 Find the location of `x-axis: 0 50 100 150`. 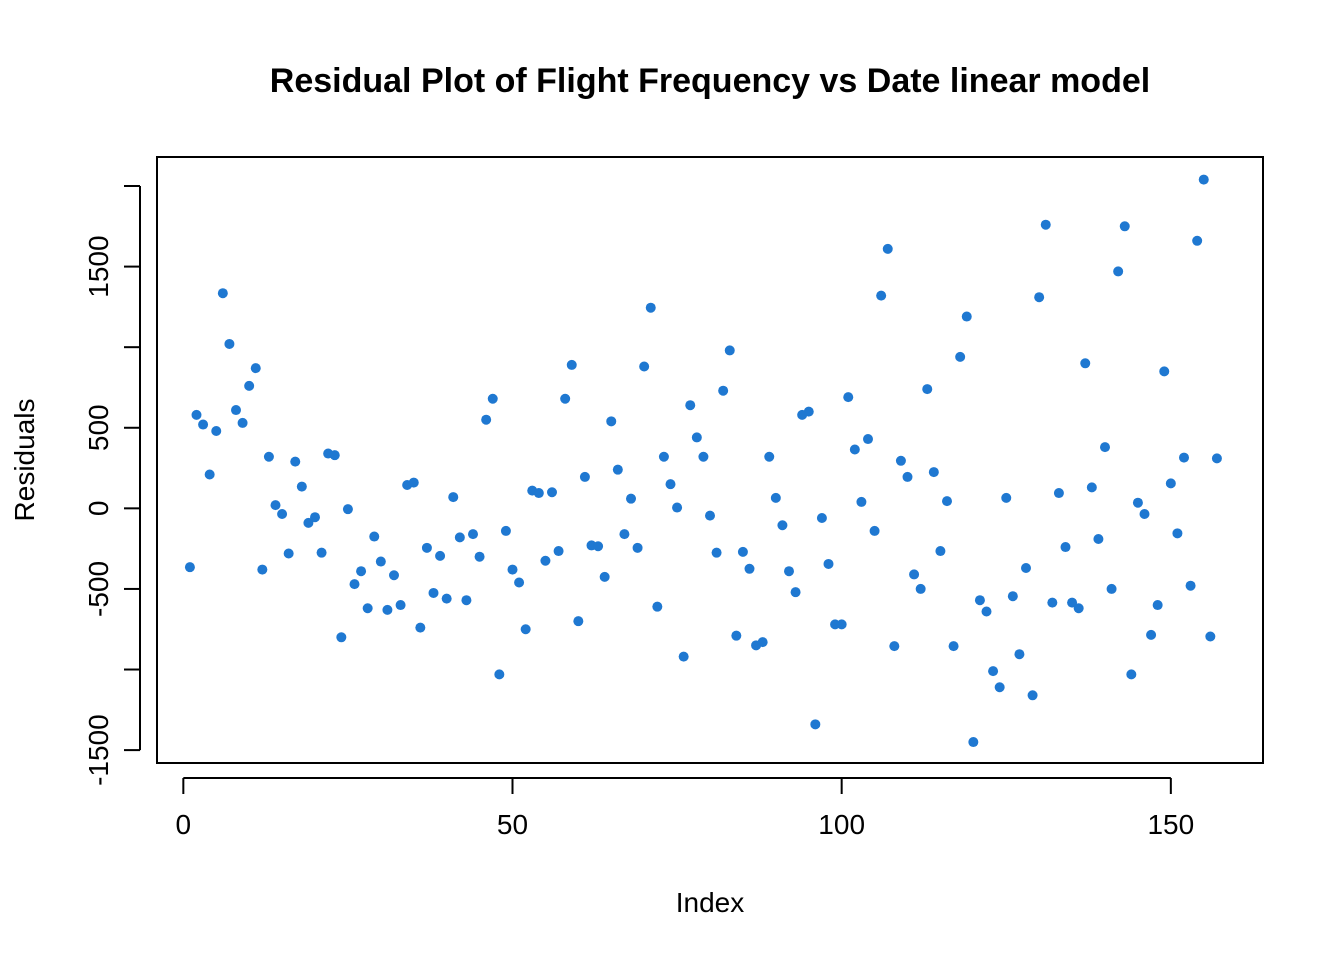

x-axis: 0 50 100 150 is located at coordinates (685, 808).